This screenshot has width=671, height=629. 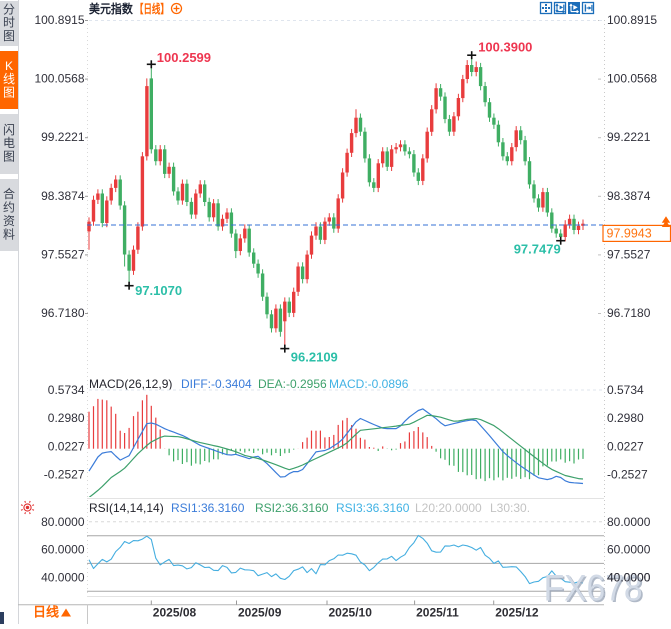 I want to click on svg-text: 100.3900, so click(x=505, y=47).